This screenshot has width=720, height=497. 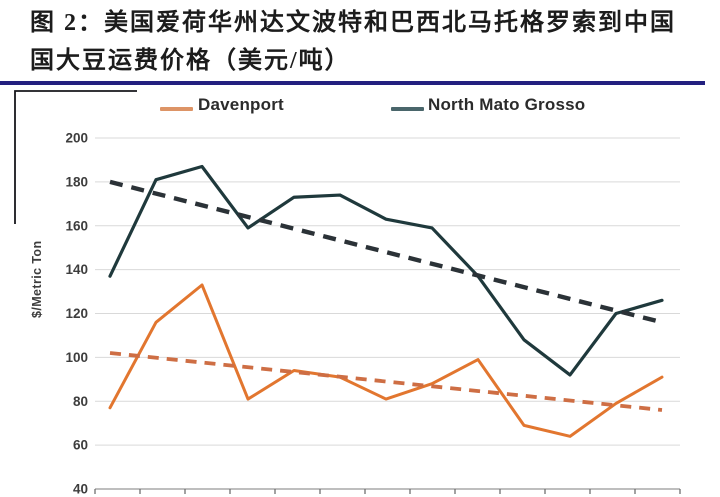 I want to click on y-tick-label: 200, so click(x=76, y=138).